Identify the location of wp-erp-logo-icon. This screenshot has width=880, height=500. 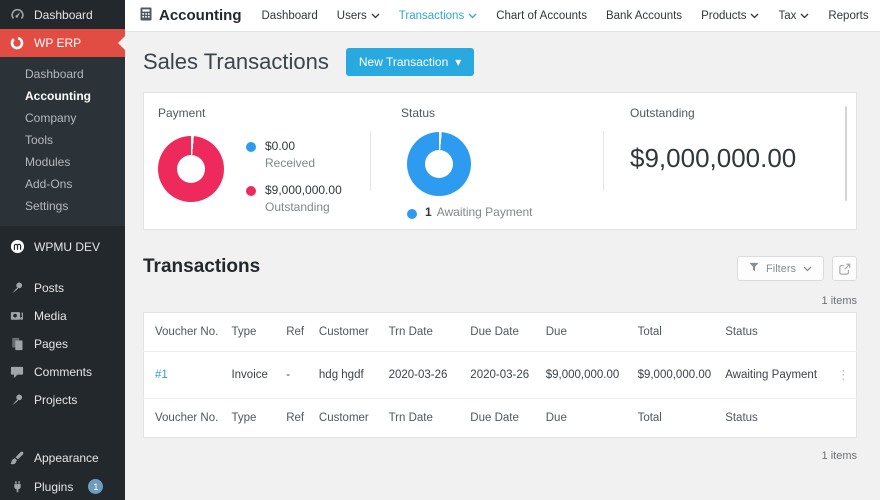
(17, 43).